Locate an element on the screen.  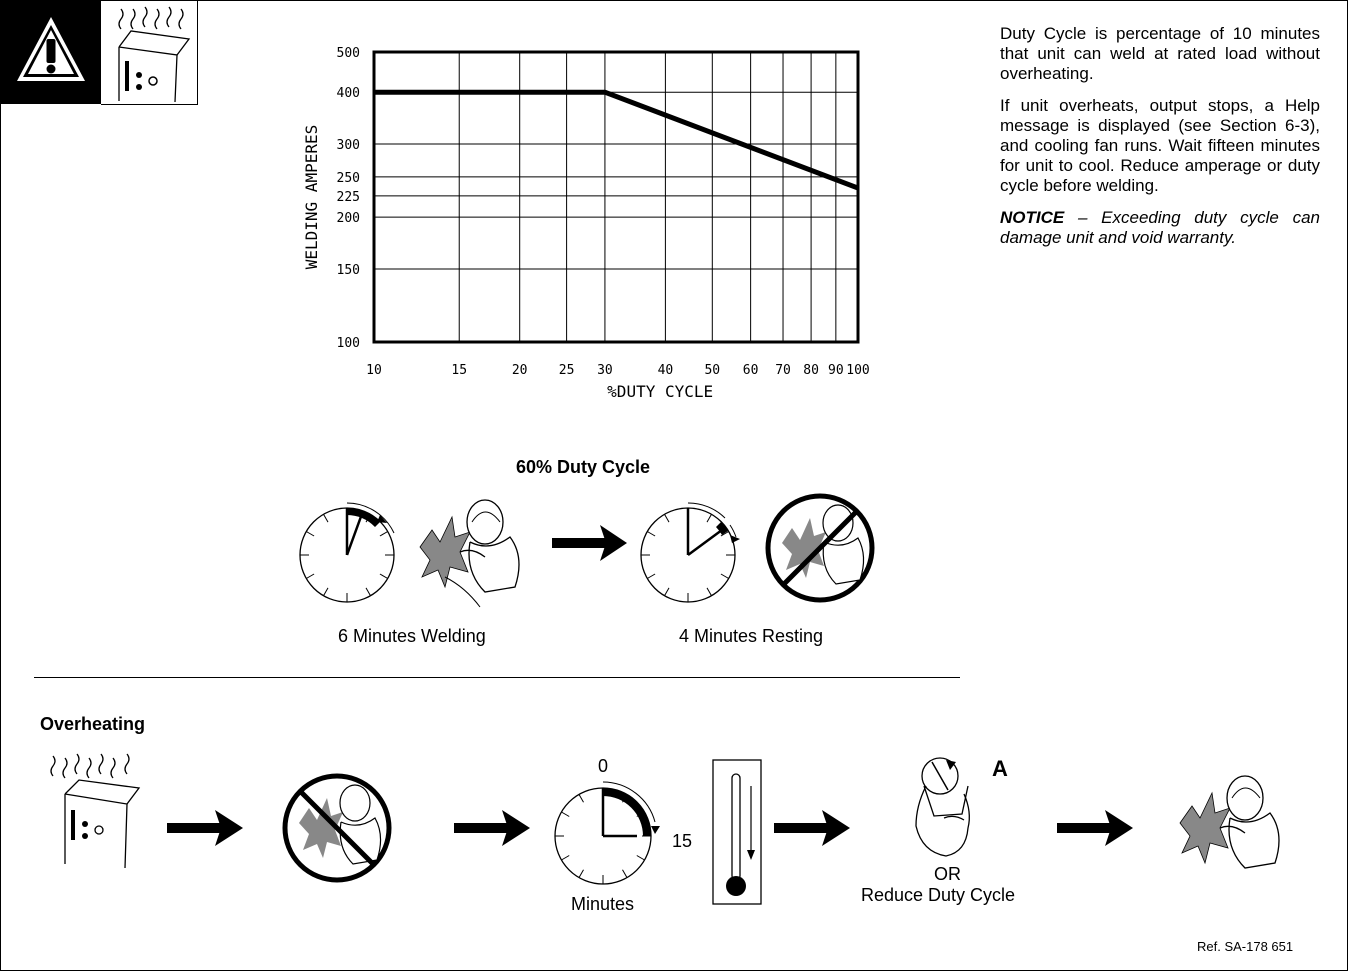
overheating-title: Overheating is located at coordinates (93, 724).